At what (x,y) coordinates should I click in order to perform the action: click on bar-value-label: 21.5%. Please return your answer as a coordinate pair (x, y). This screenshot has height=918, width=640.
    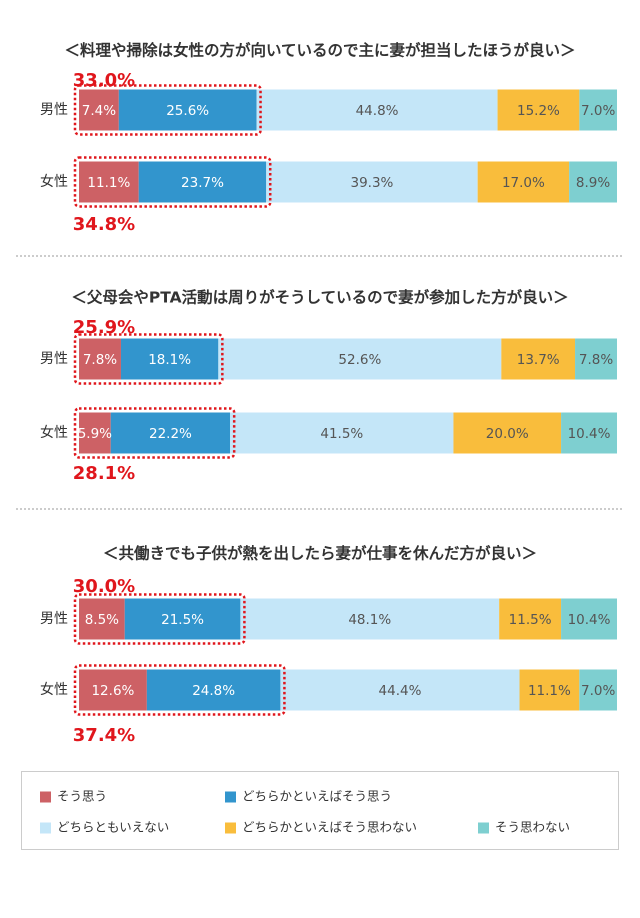
    Looking at the image, I should click on (182, 620).